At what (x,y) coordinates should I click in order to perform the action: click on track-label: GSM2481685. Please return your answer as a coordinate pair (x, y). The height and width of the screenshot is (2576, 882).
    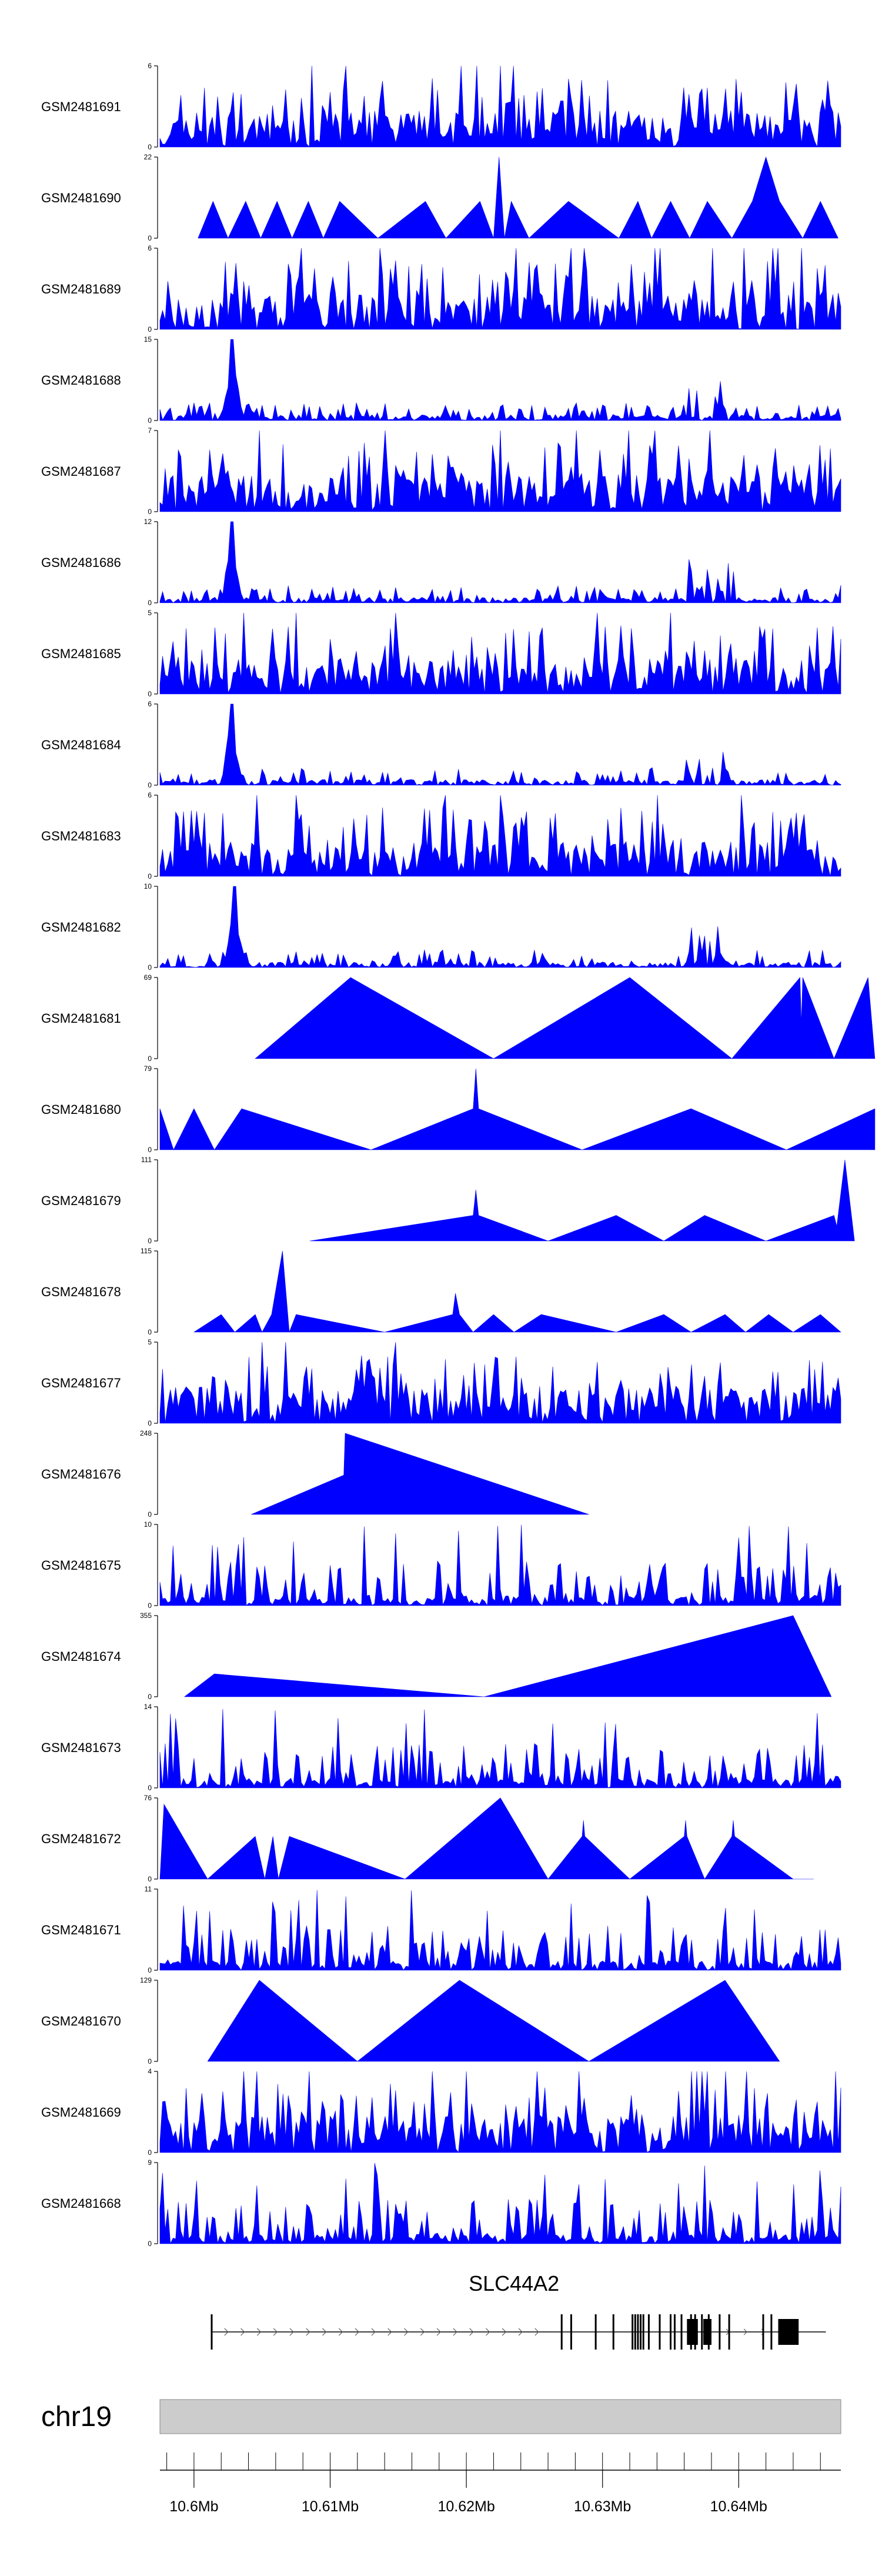
    Looking at the image, I should click on (81, 653).